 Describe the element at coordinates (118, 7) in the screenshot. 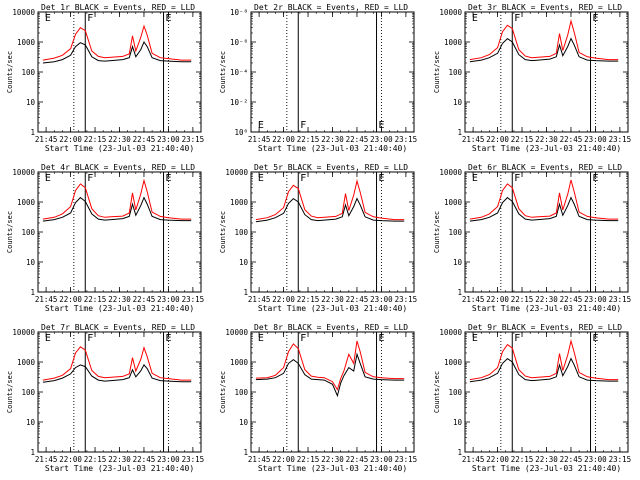

I see `panel-title: Det 1r BLACK = Events, RED = LLD` at that location.